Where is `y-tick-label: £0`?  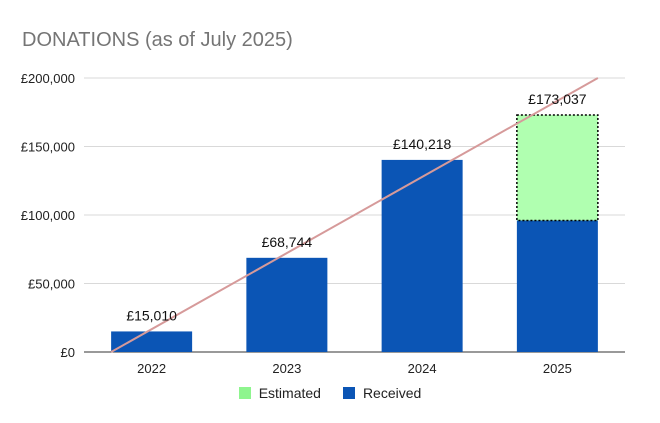 y-tick-label: £0 is located at coordinates (68, 352).